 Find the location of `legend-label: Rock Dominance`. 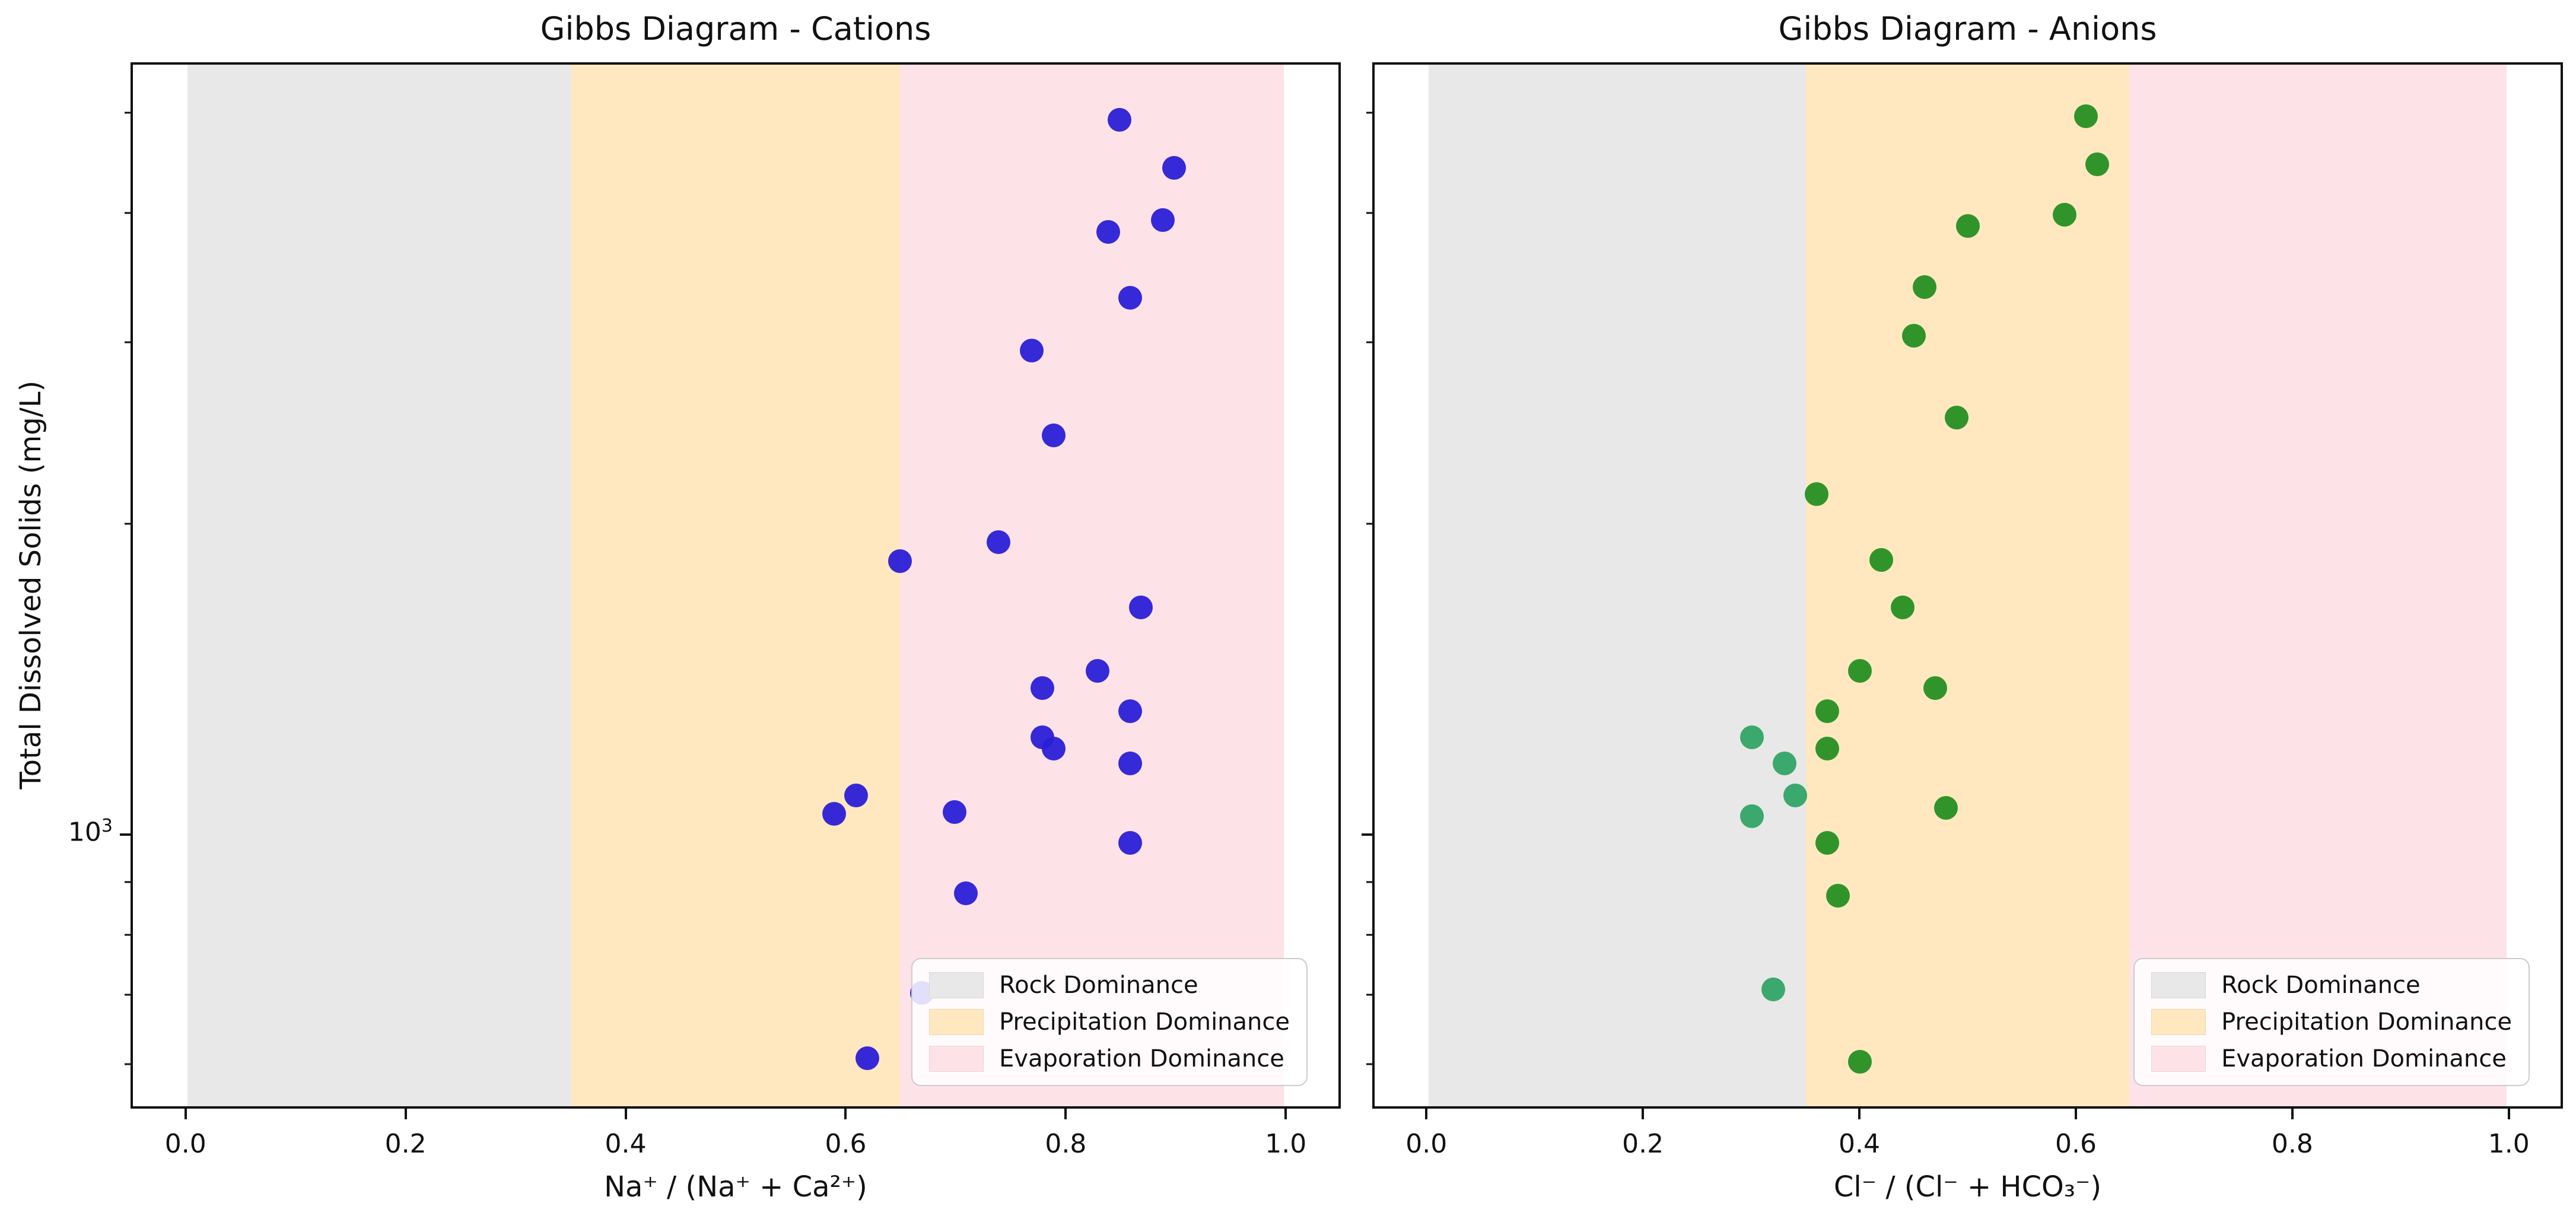

legend-label: Rock Dominance is located at coordinates (1098, 985).